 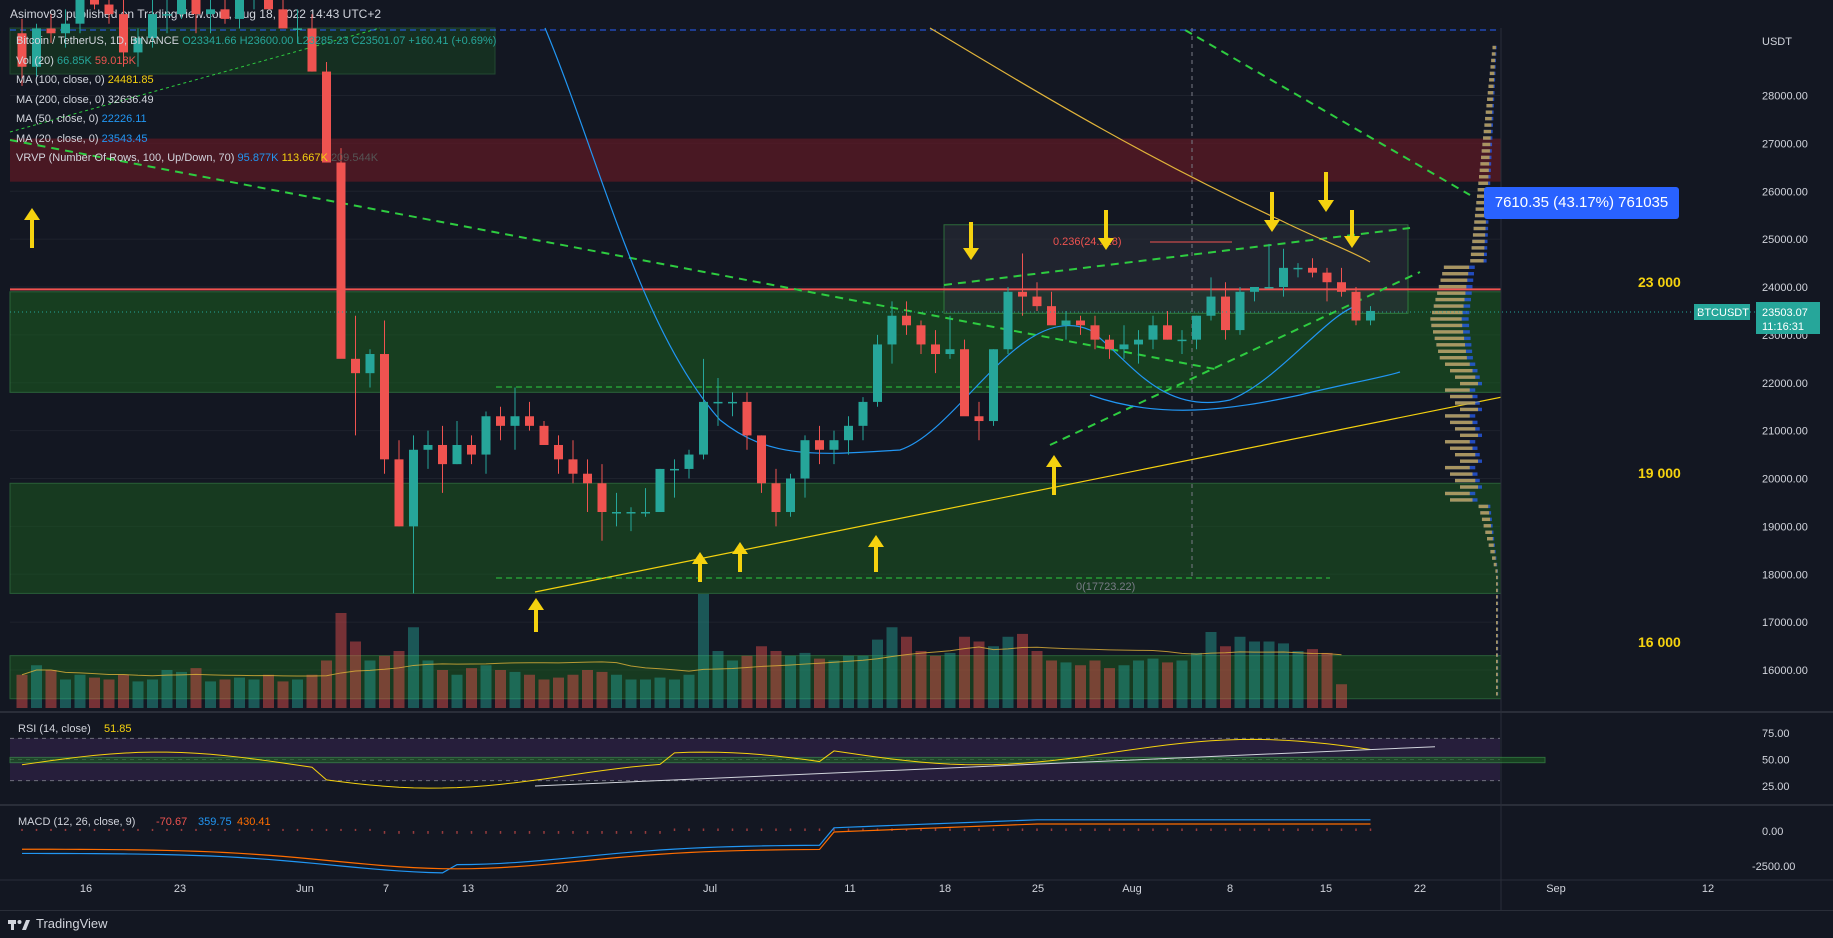 What do you see at coordinates (256, 120) in the screenshot?
I see `legend-ma50-row: MA (50, close, 0) 22226.11` at bounding box center [256, 120].